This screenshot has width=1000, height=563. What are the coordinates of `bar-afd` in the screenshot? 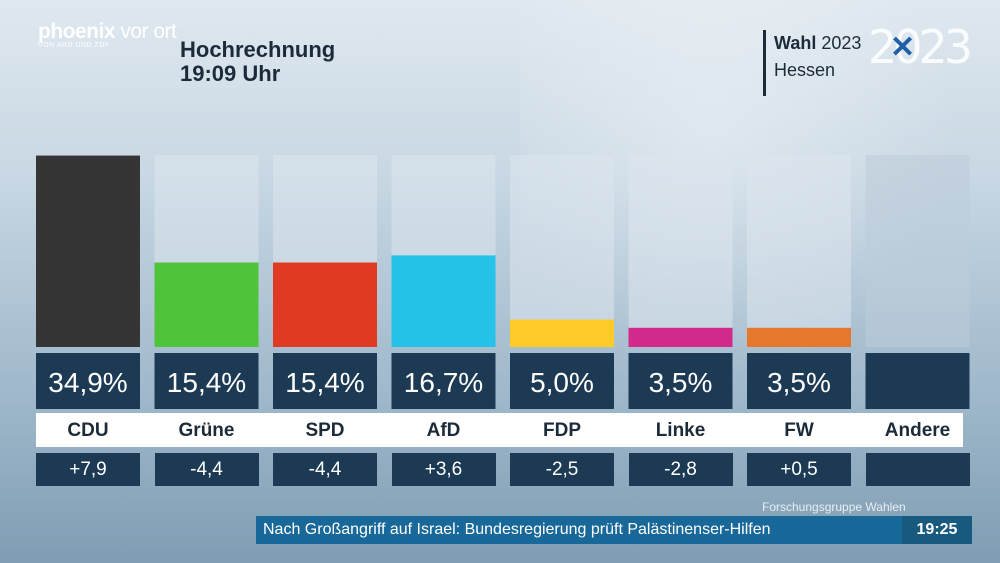 It's located at (443, 301).